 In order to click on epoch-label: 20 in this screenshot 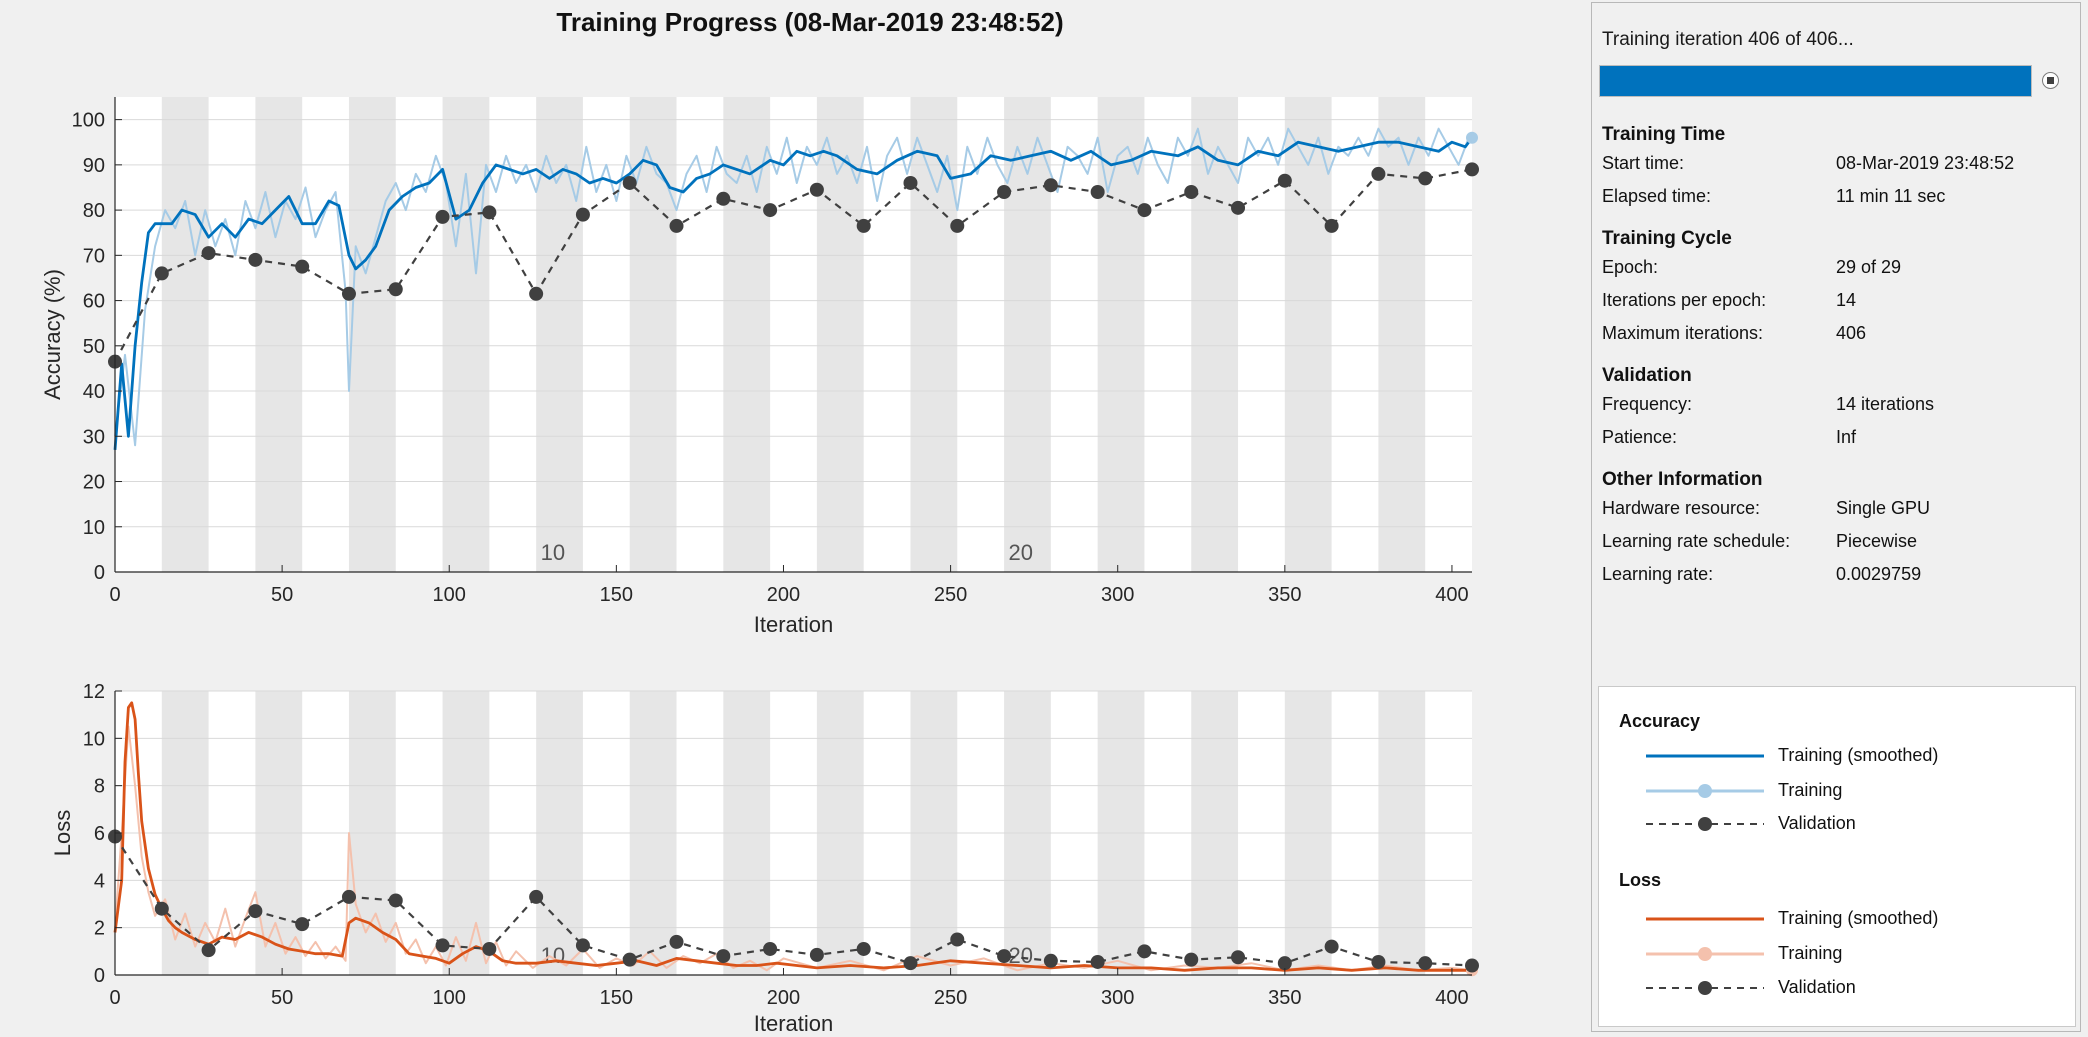, I will do `click(1021, 552)`.